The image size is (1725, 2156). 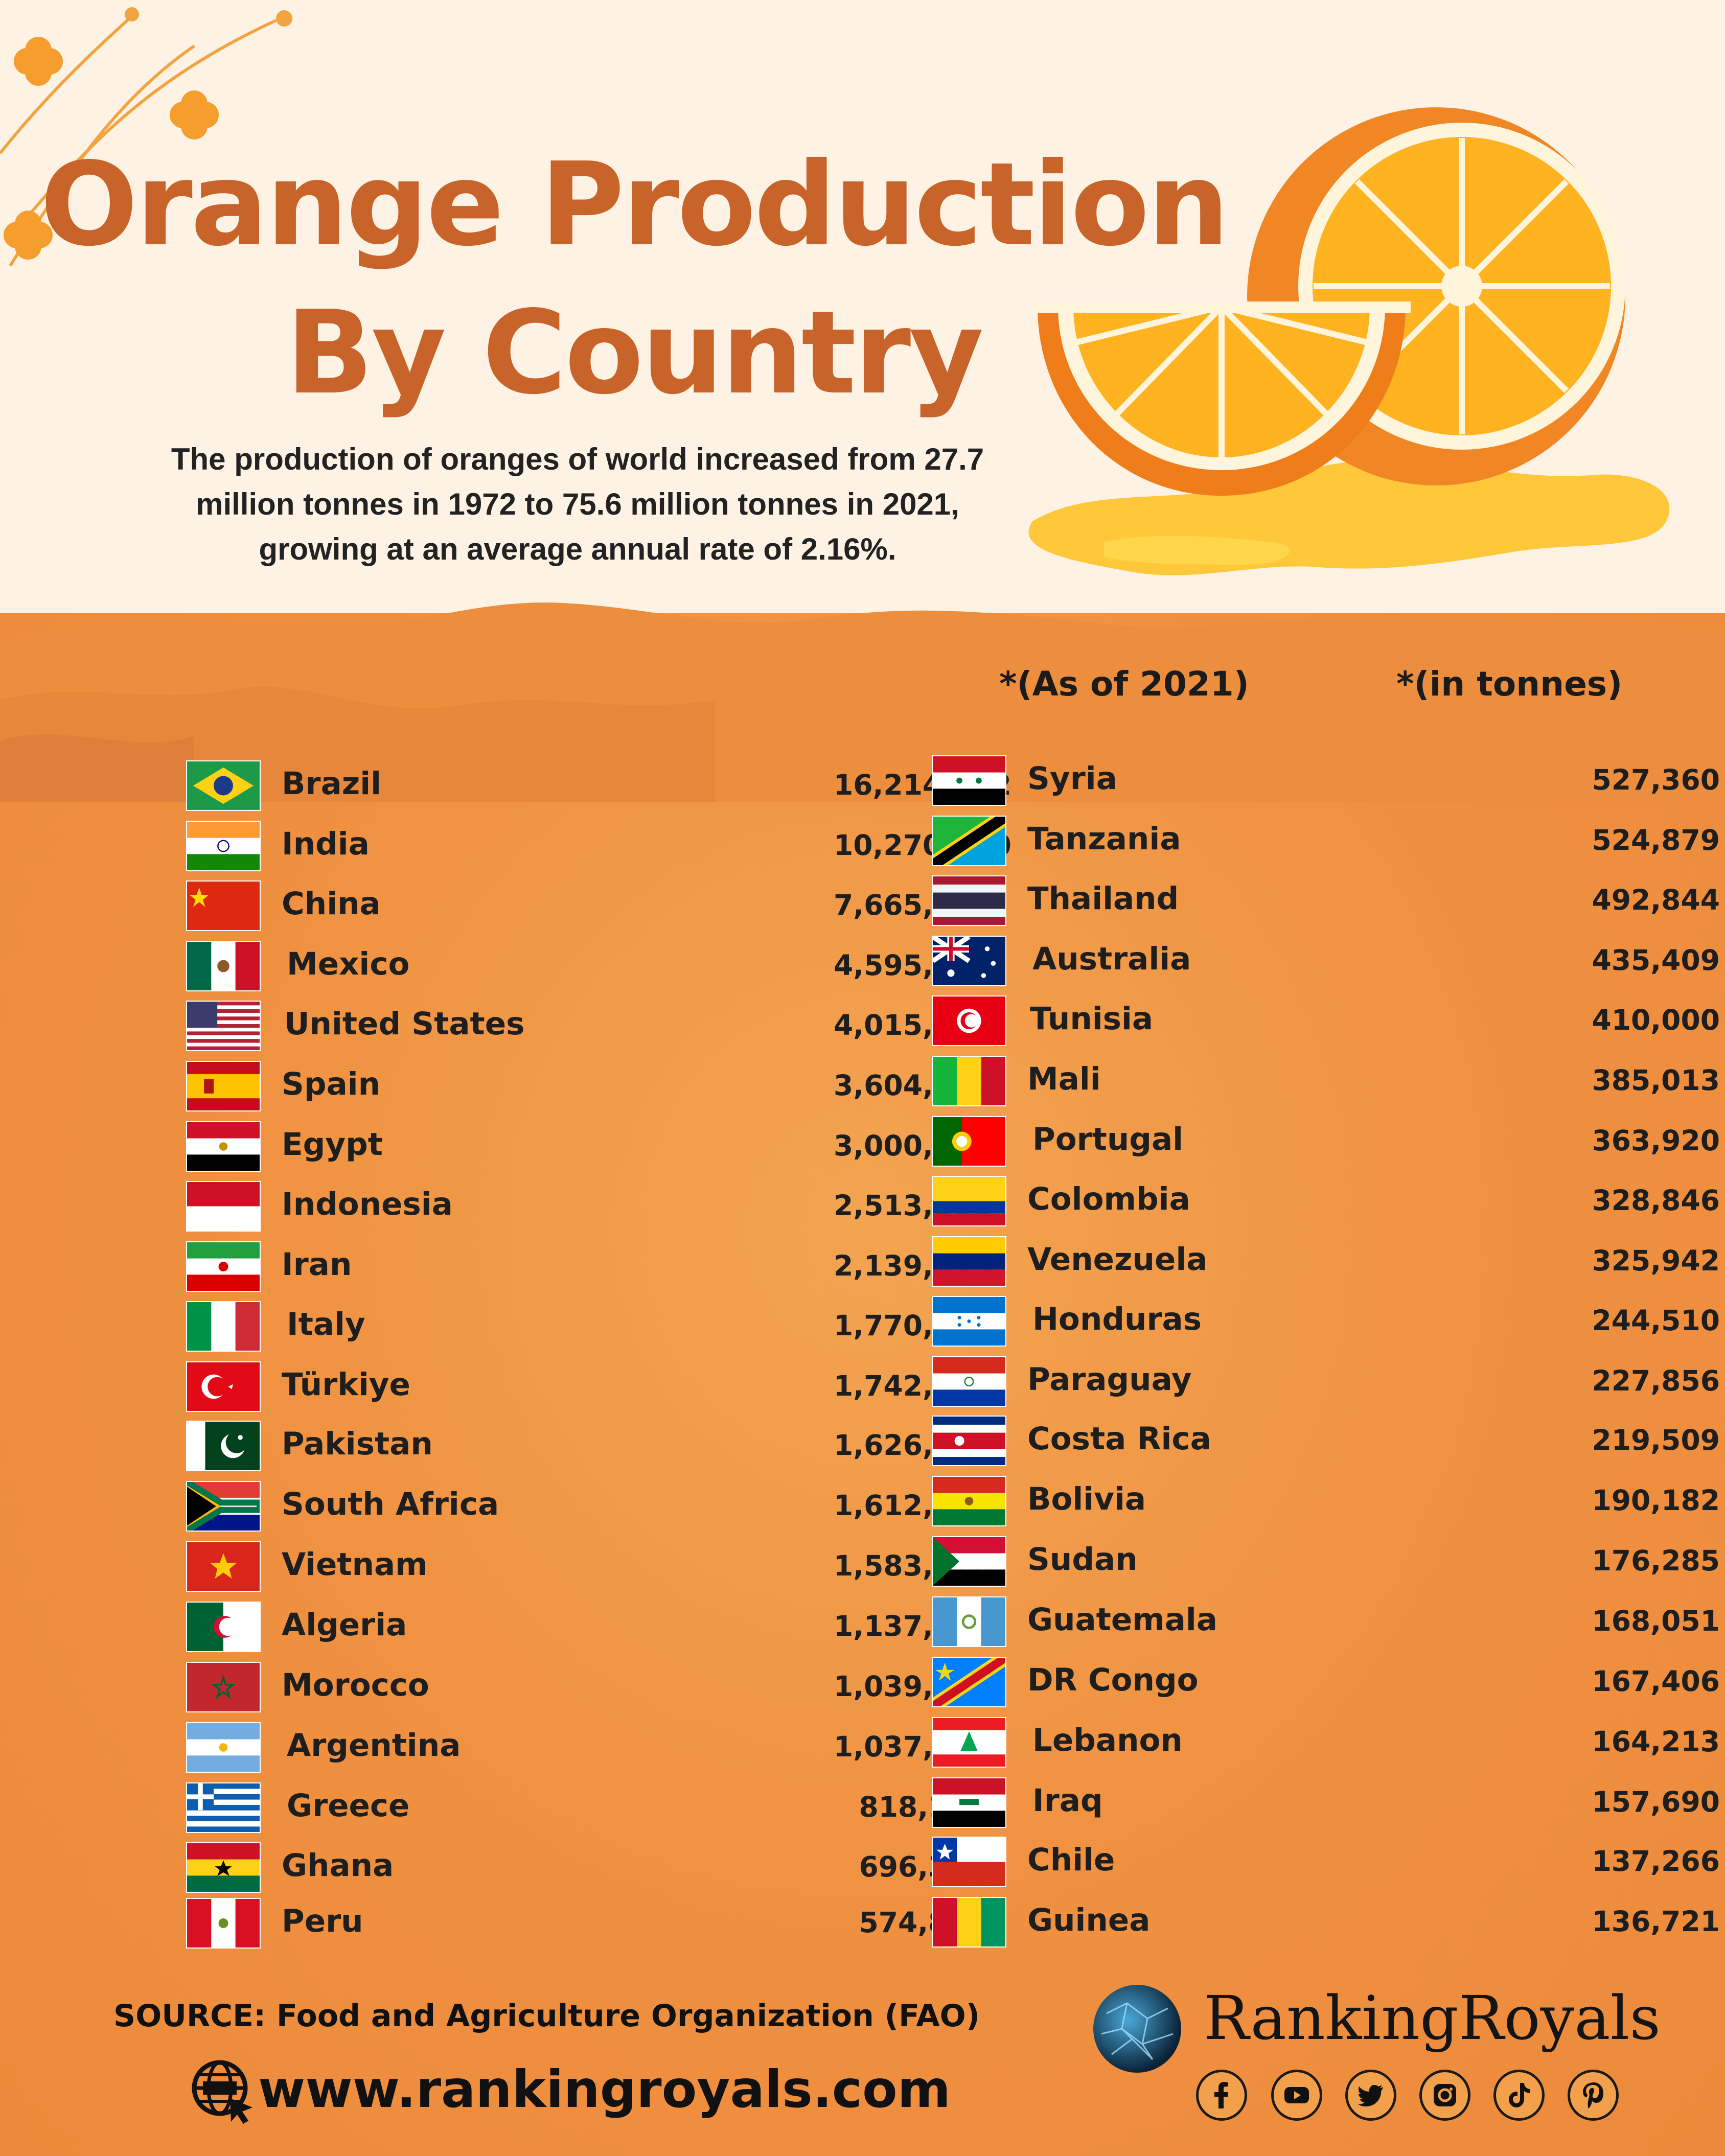 What do you see at coordinates (374, 1746) in the screenshot?
I see `country-name: Argentina` at bounding box center [374, 1746].